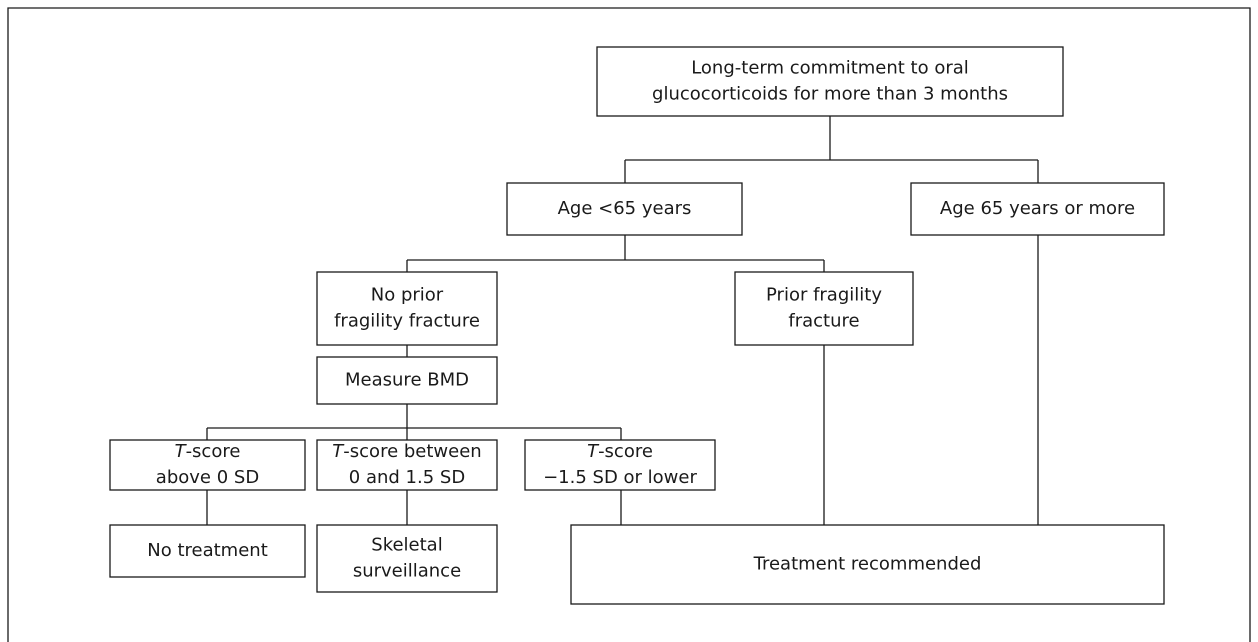 Image resolution: width=1258 pixels, height=642 pixels. I want to click on node: Skeletal surveillance, so click(407, 558).